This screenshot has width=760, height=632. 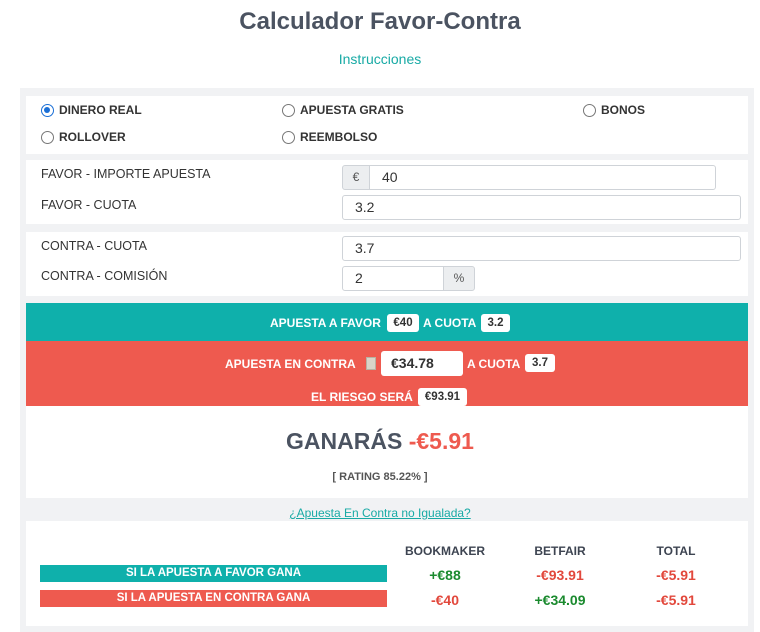 What do you see at coordinates (100, 110) in the screenshot?
I see `mode-label: DINERO REAL` at bounding box center [100, 110].